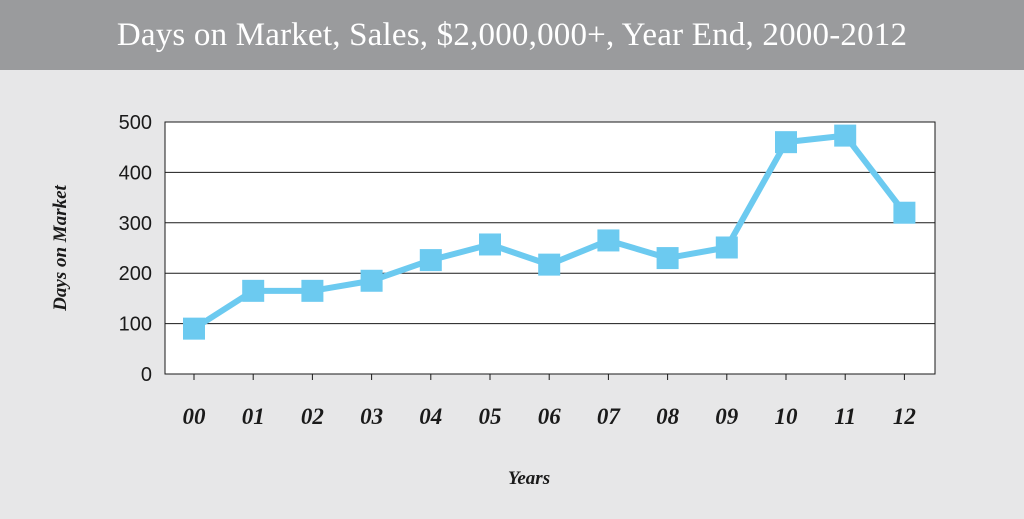 The height and width of the screenshot is (519, 1024). I want to click on x-tick-label-02: 02, so click(312, 416).